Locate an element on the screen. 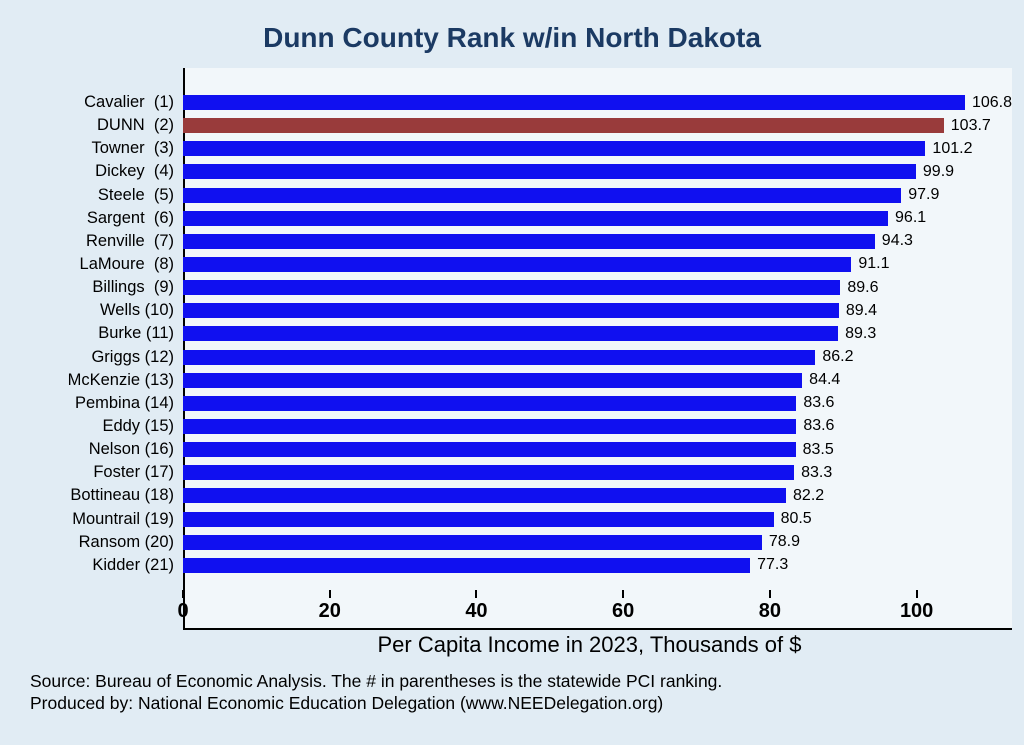  bar-track: 83.6 is located at coordinates (597, 403).